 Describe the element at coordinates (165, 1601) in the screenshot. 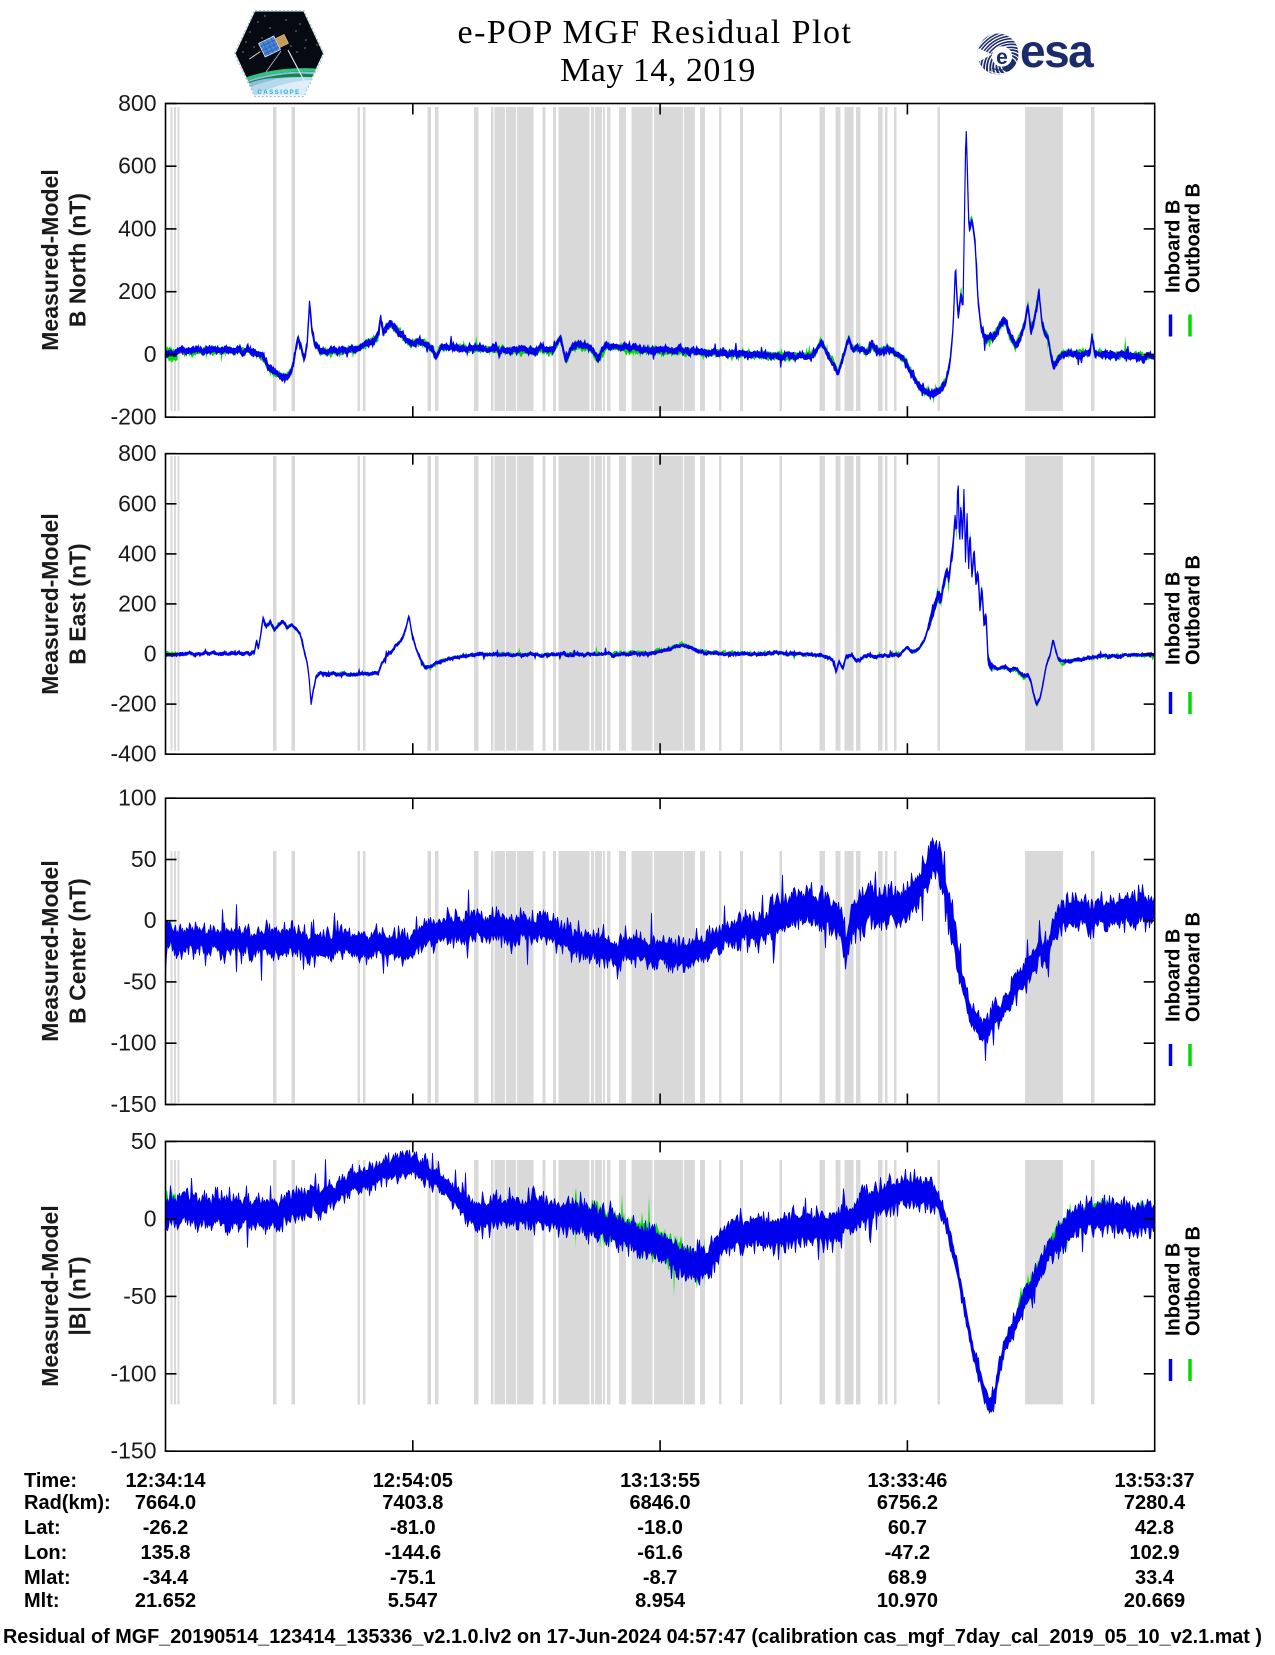

I see `svg-text: 21.652` at that location.